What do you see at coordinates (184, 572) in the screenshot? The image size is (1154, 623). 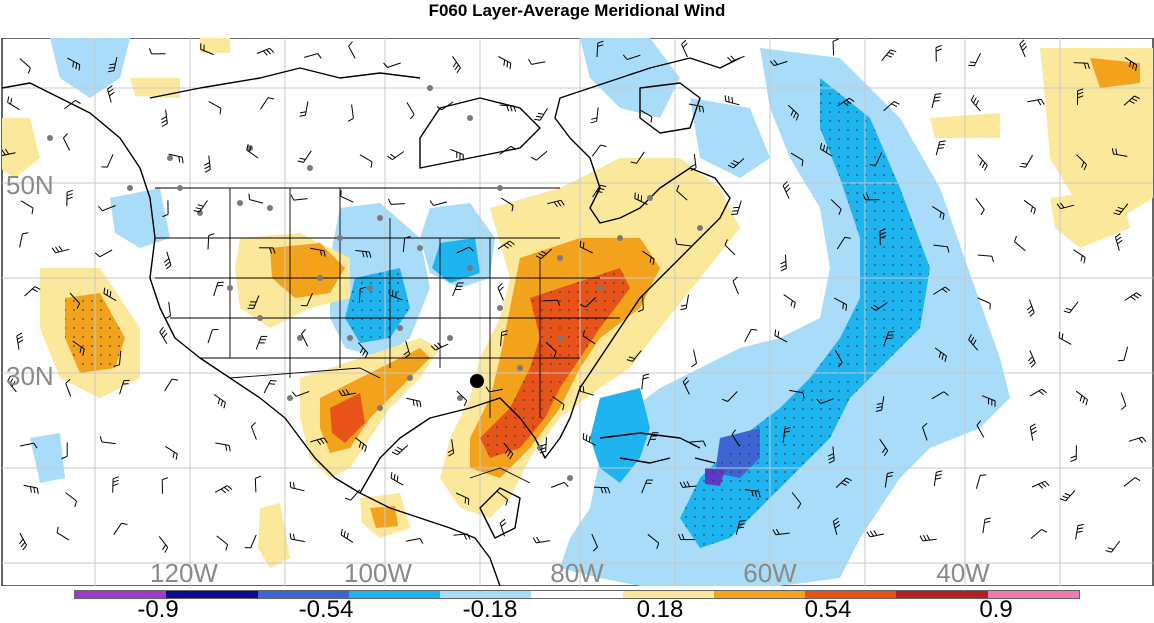 I see `lon-label-120w: 120W` at bounding box center [184, 572].